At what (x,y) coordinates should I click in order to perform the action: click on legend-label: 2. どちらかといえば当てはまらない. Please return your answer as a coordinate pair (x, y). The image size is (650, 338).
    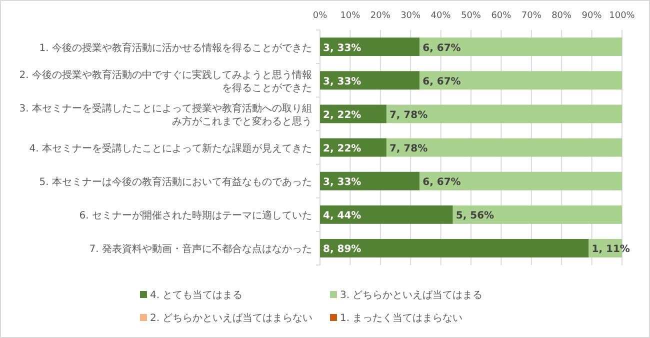
    Looking at the image, I should click on (231, 318).